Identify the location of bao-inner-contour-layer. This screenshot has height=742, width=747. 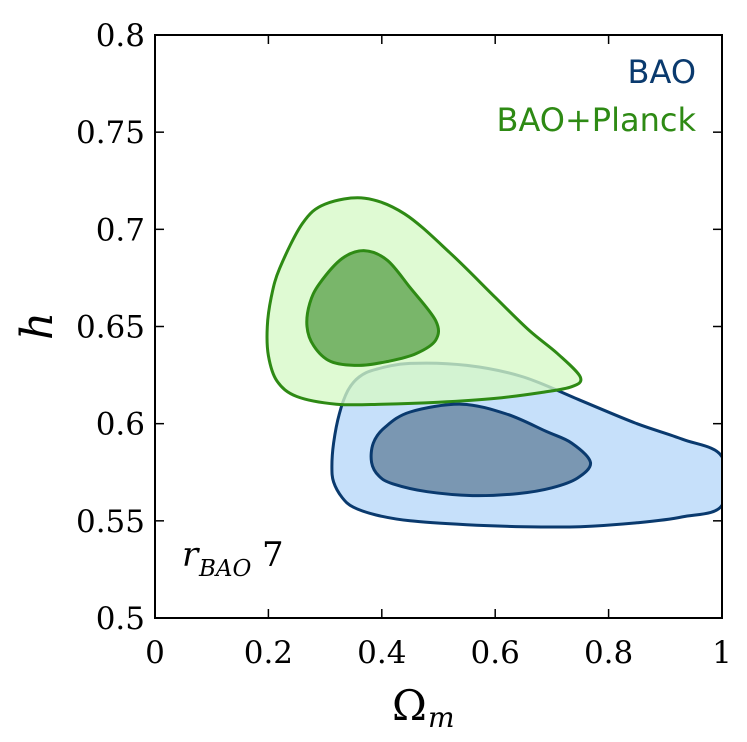
(481, 450).